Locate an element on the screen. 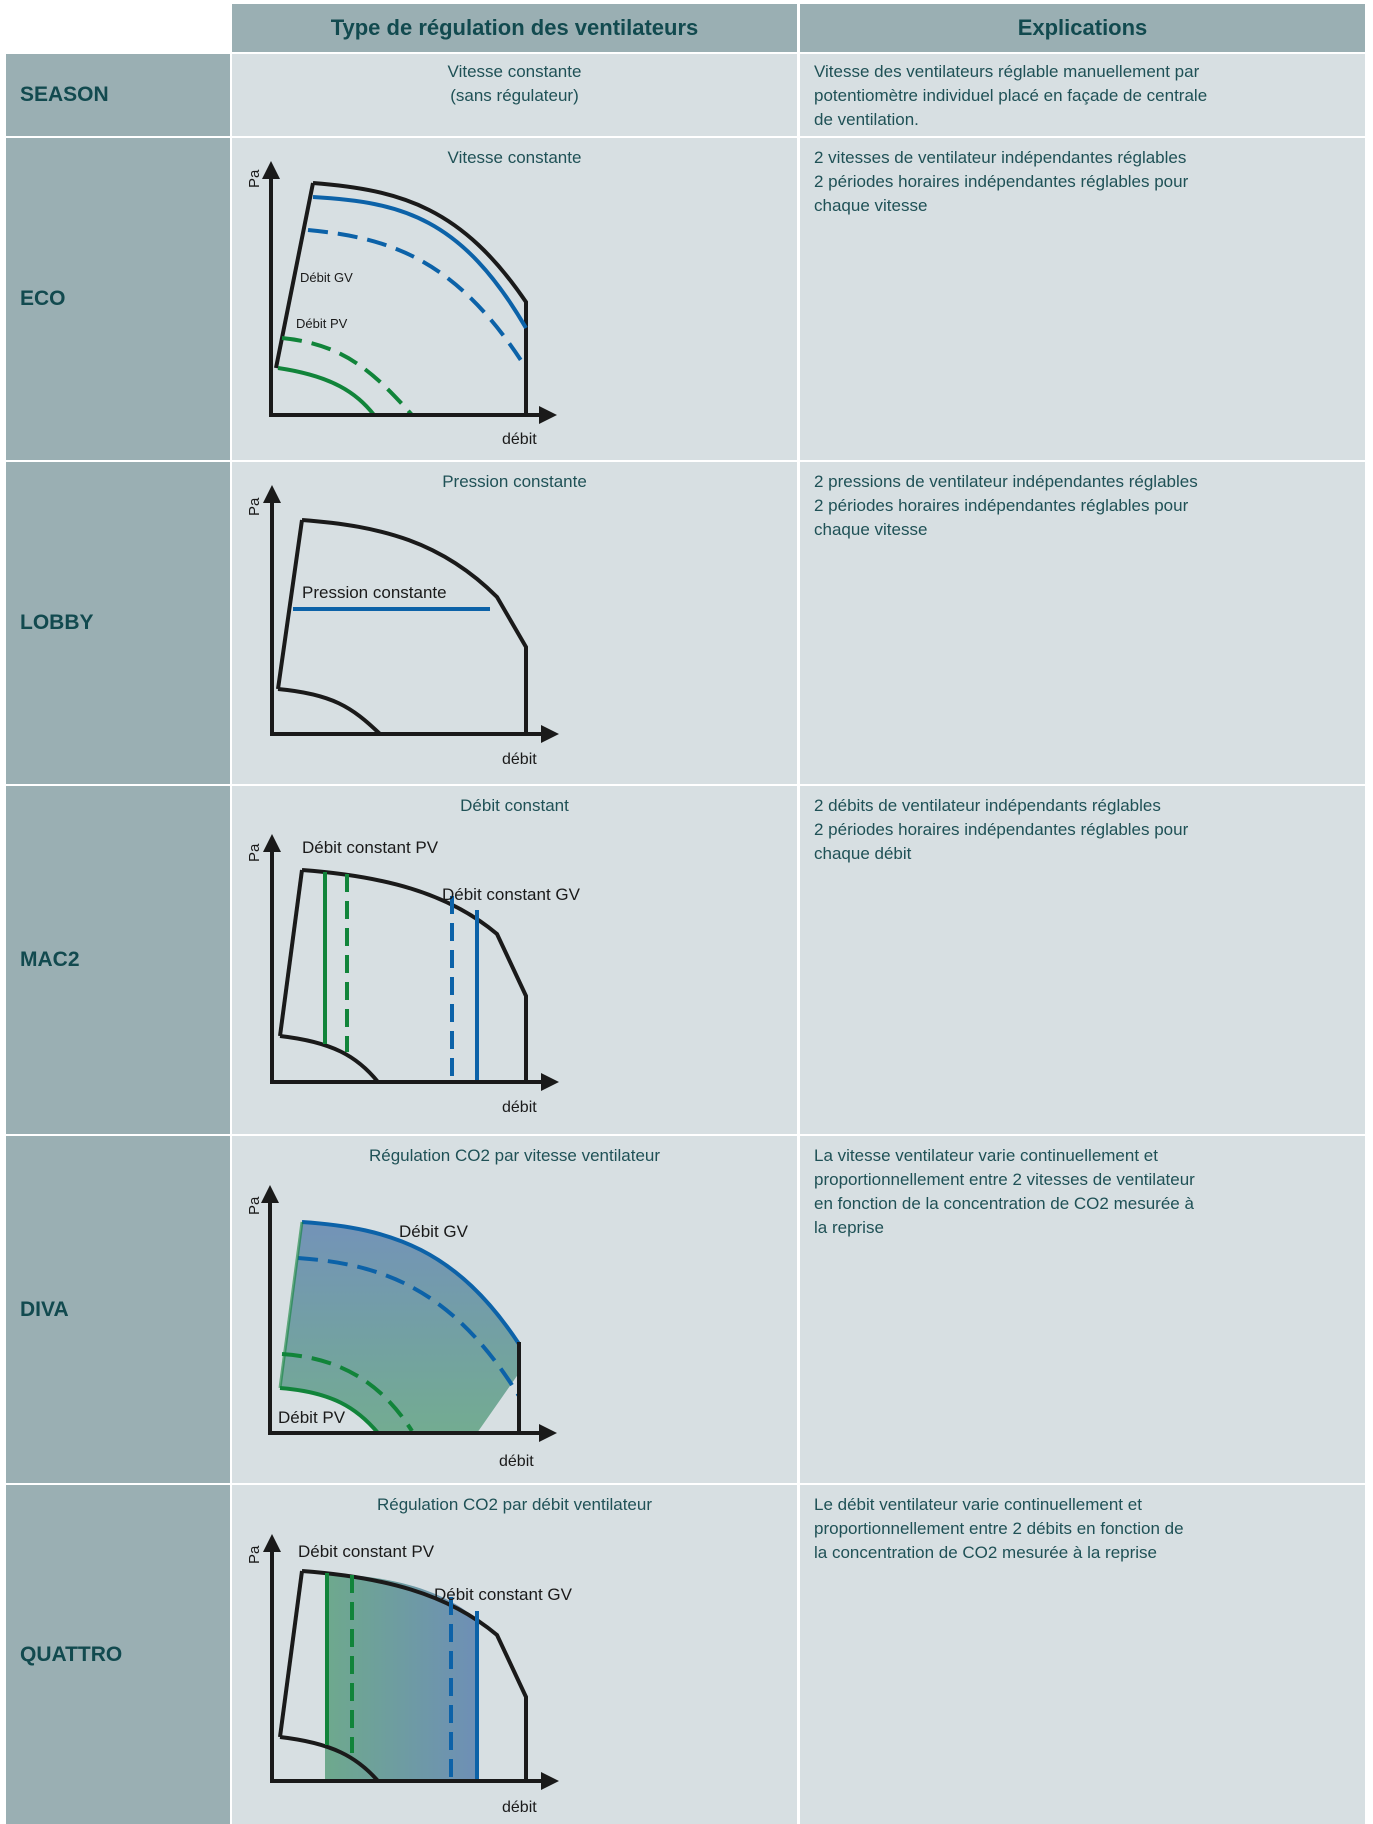 This screenshot has width=1373, height=1824. fan-curve-chart-eco: Pa débit Débit GV Débit PV is located at coordinates (401, 304).